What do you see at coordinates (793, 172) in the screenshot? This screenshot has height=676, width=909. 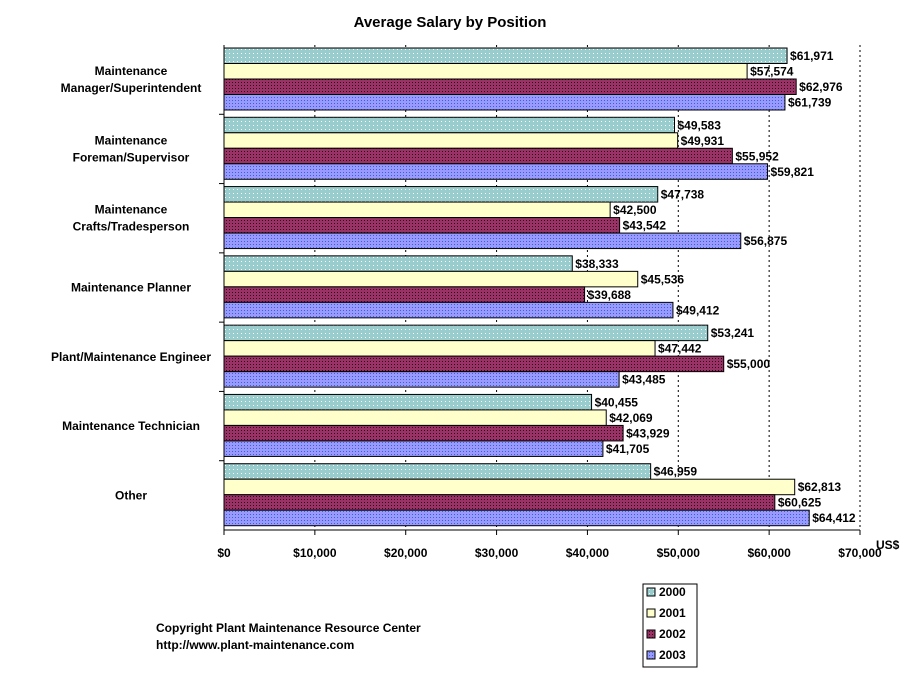 I see `data-label: $59,821` at bounding box center [793, 172].